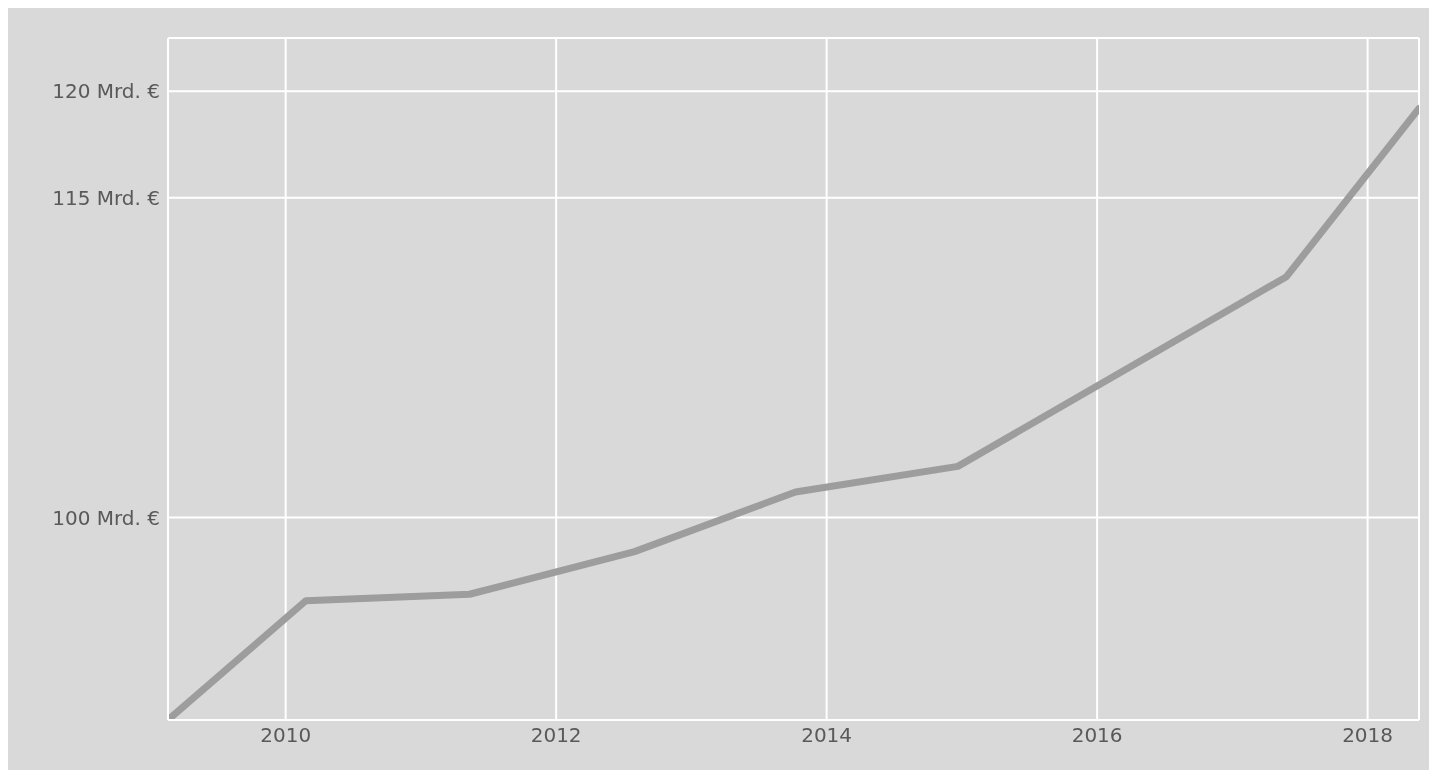 Image resolution: width=1437 pixels, height=778 pixels. What do you see at coordinates (827, 735) in the screenshot?
I see `x-tick-label: 2014` at bounding box center [827, 735].